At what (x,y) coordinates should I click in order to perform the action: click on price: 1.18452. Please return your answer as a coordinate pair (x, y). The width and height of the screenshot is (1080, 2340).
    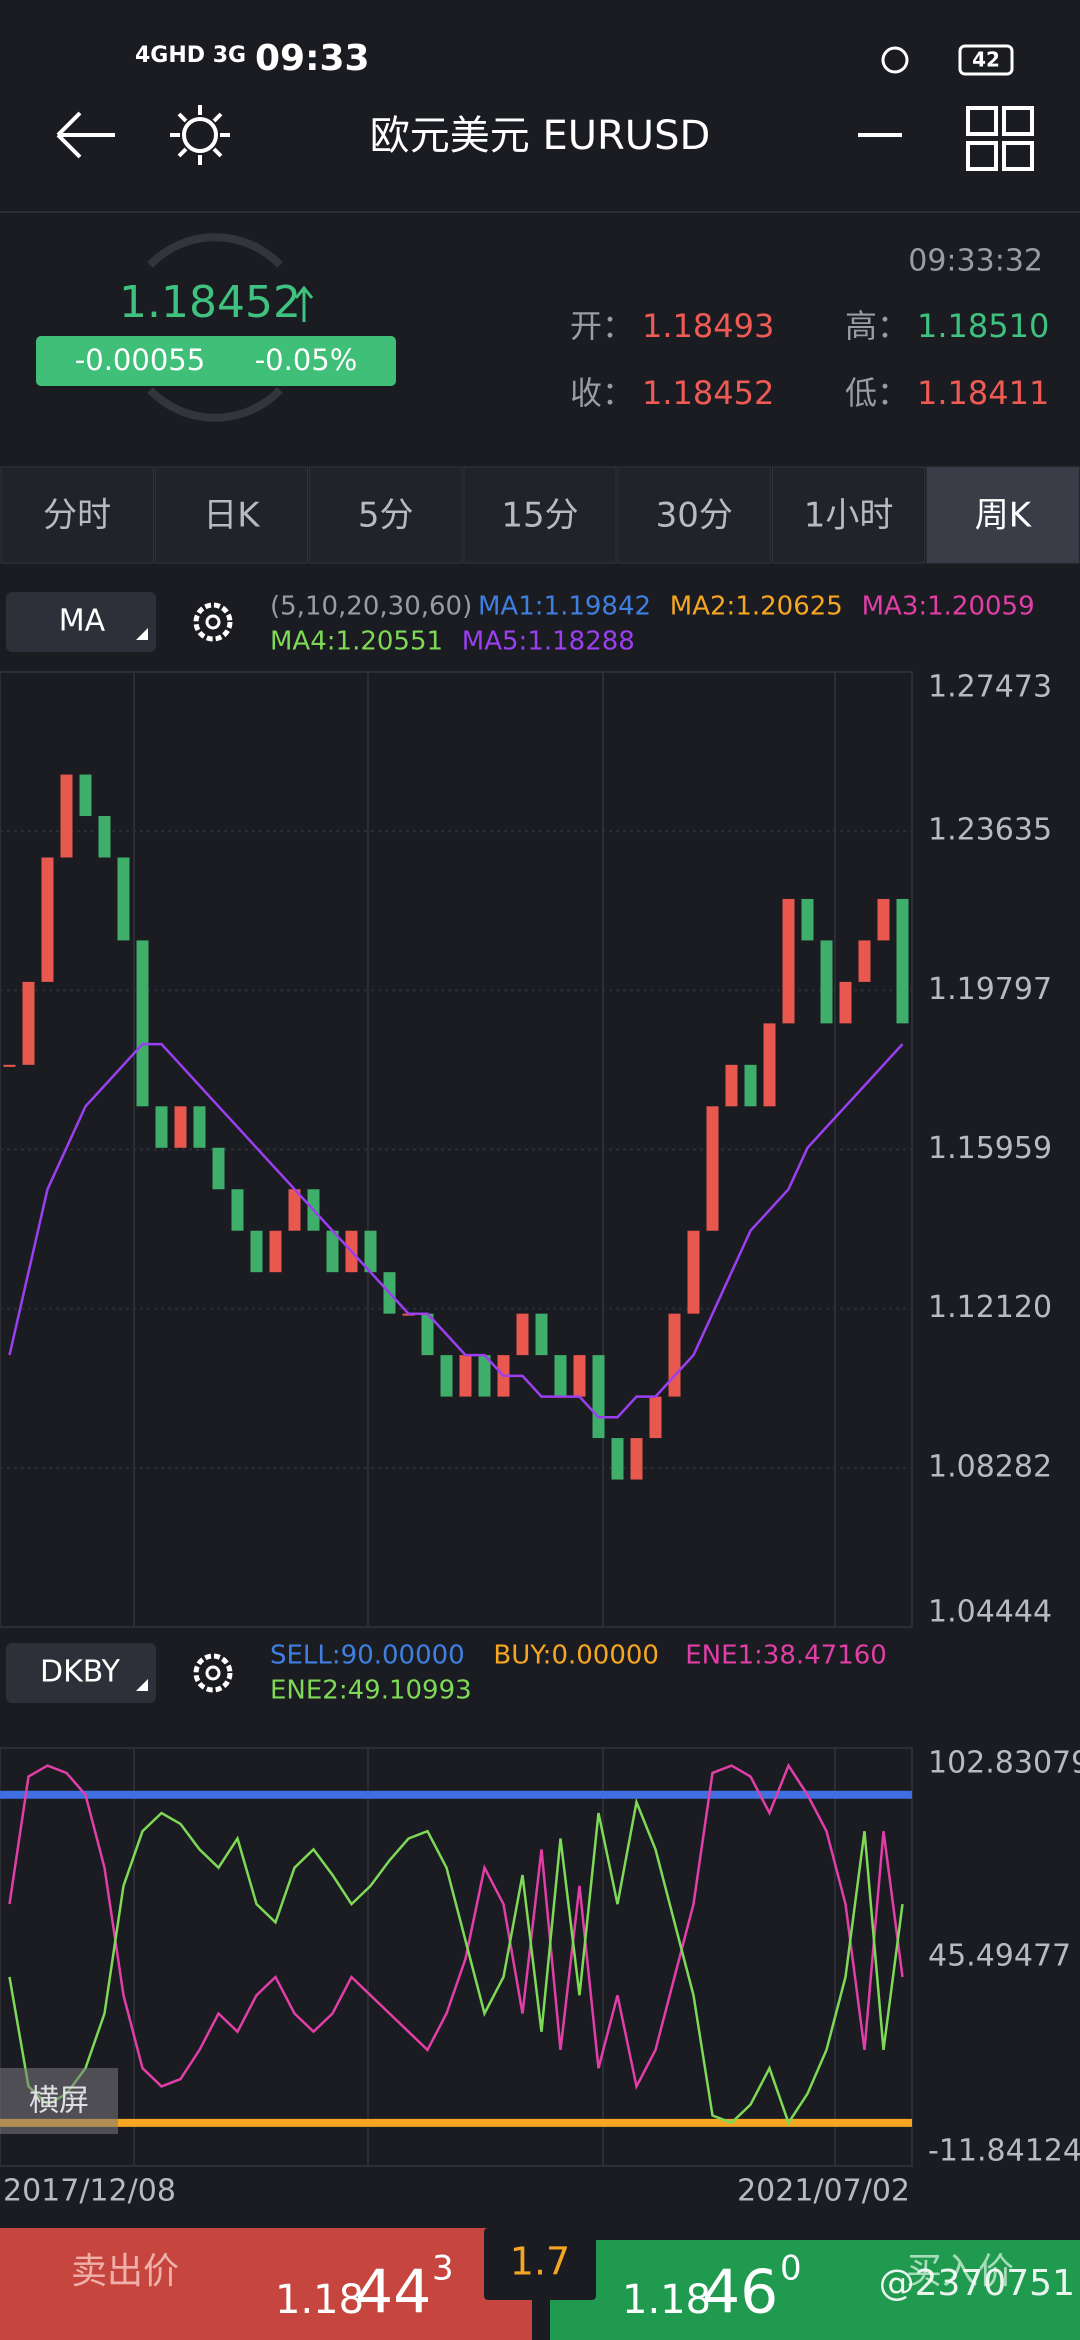
    Looking at the image, I should click on (210, 302).